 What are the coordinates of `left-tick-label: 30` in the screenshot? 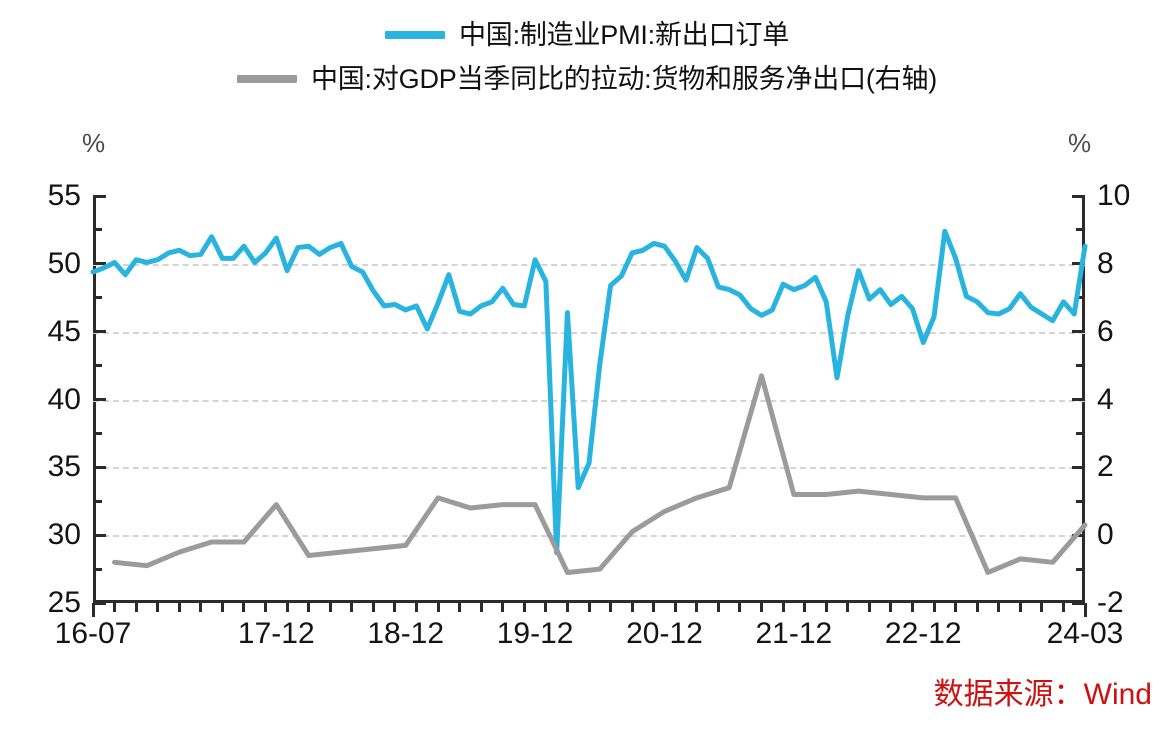 It's located at (64, 535).